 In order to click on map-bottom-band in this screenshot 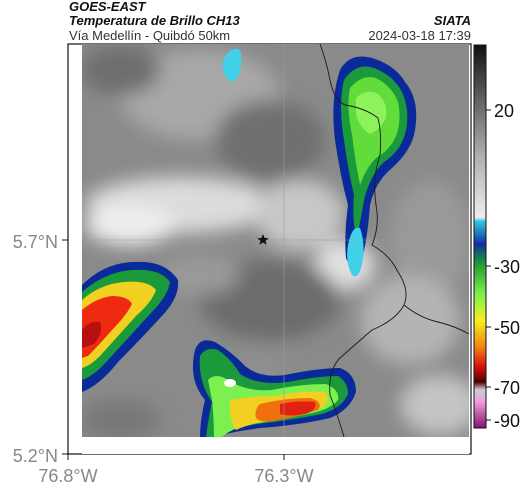, I will do `click(275, 445)`.